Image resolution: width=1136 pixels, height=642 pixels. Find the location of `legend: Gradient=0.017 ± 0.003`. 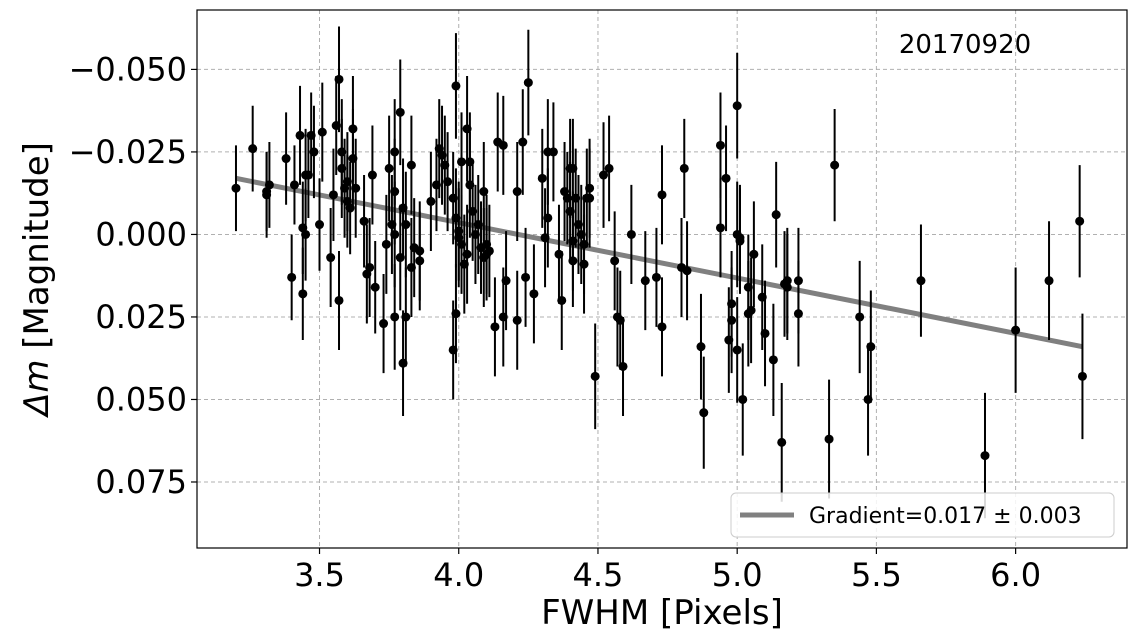

legend: Gradient=0.017 ± 0.003 is located at coordinates (922, 515).